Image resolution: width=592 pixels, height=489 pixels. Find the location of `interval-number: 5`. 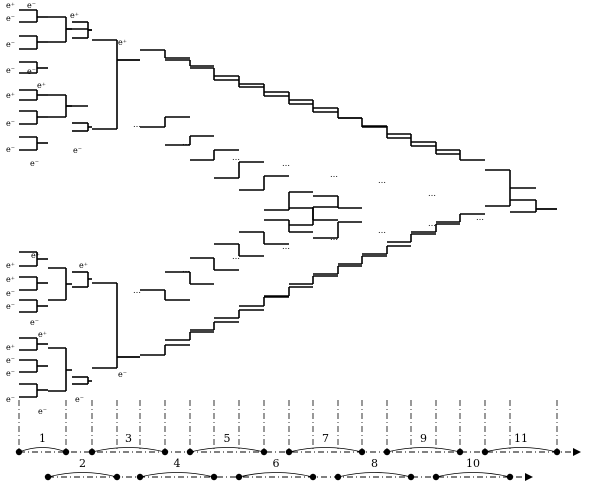

interval-number: 5 is located at coordinates (227, 438).